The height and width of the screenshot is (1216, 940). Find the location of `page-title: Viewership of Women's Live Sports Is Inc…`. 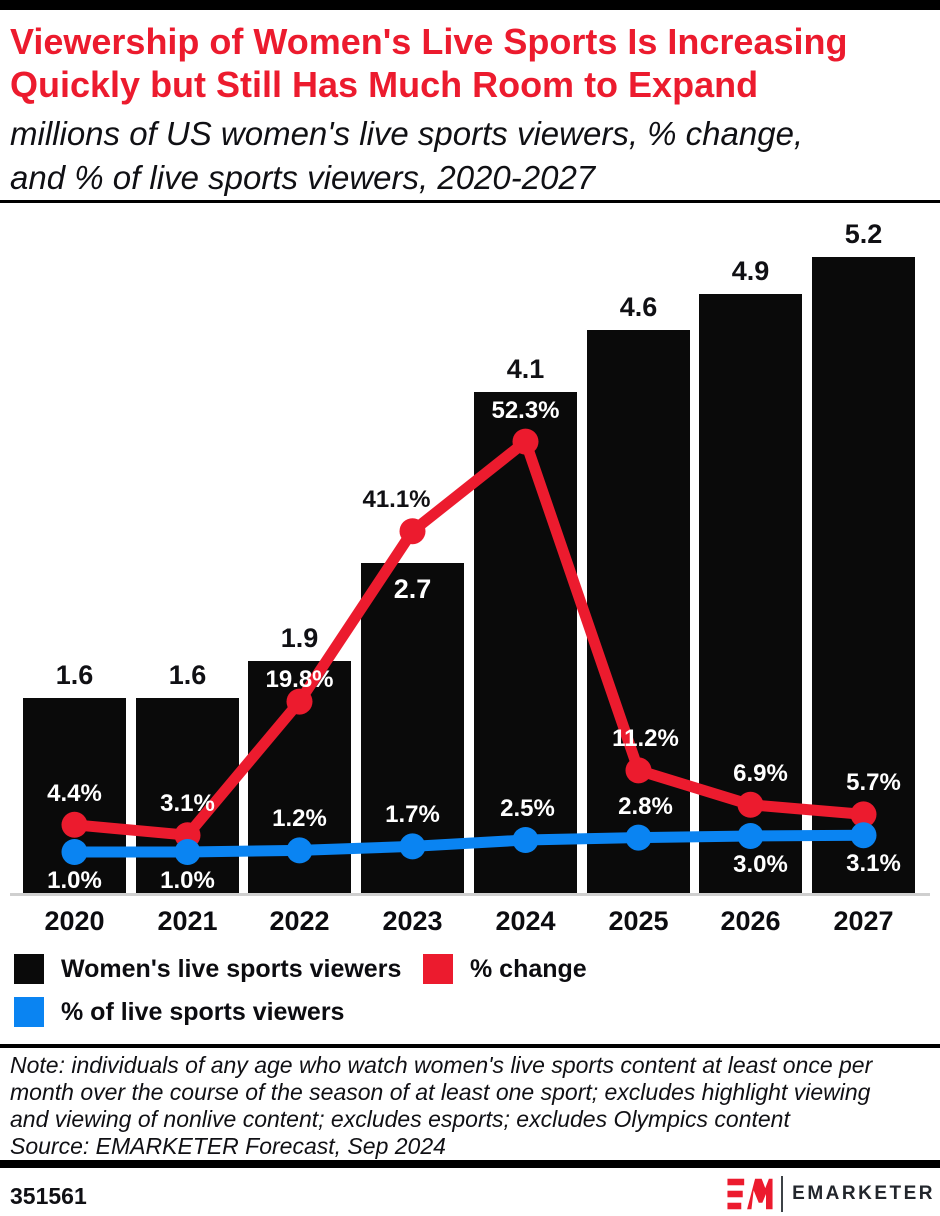

page-title: Viewership of Women's Live Sports Is Inc… is located at coordinates (473, 63).